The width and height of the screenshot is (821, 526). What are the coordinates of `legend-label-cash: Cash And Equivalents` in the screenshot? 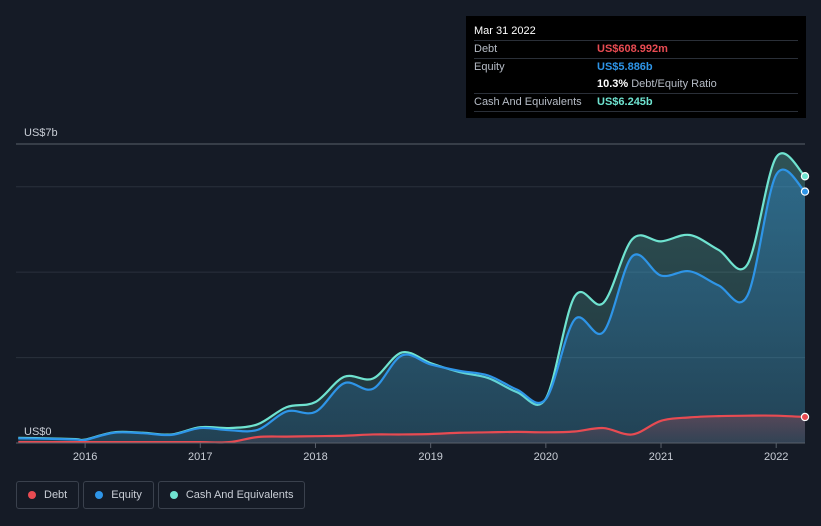 It's located at (239, 495).